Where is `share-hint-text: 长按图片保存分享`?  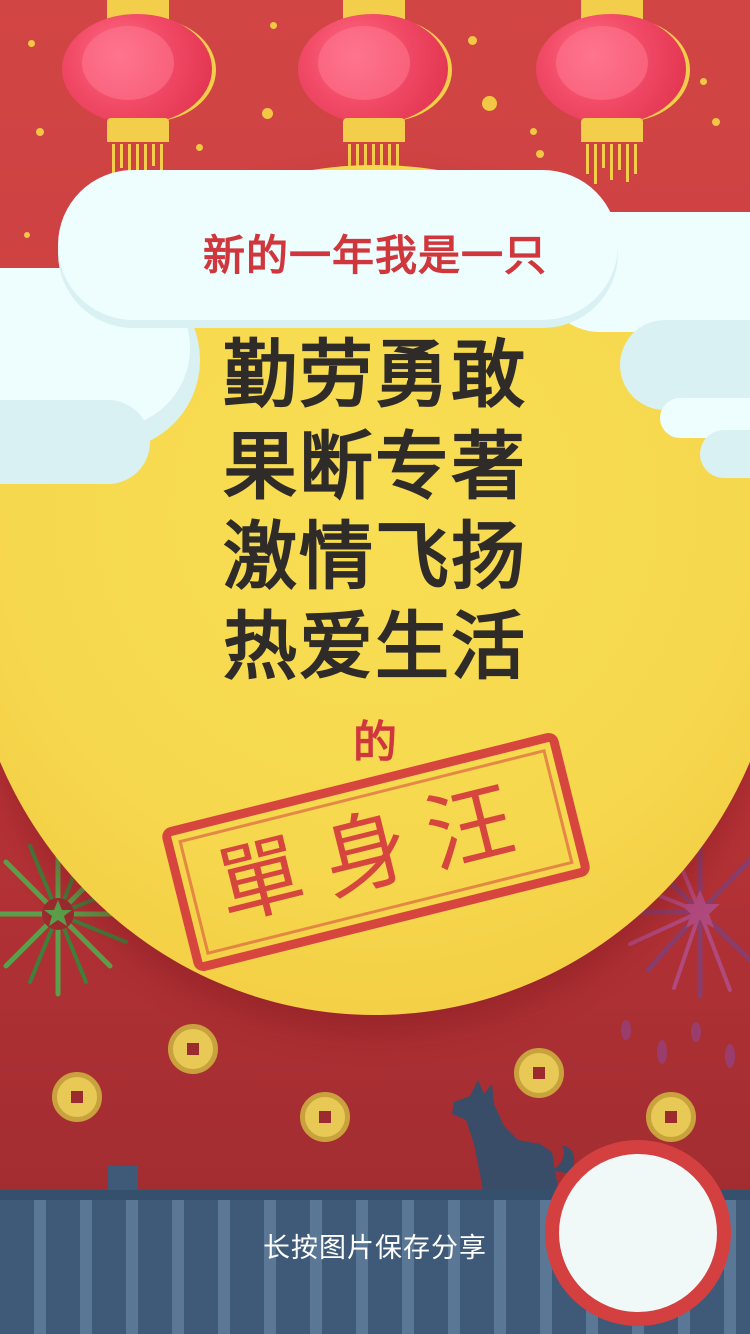
share-hint-text: 长按图片保存分享 is located at coordinates (375, 1248).